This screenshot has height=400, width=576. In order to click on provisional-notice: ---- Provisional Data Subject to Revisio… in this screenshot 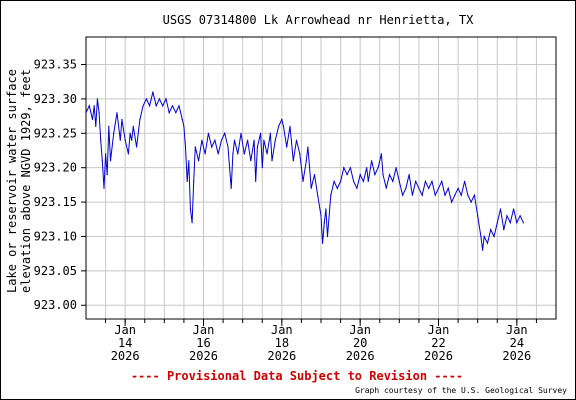, I will do `click(297, 376)`.